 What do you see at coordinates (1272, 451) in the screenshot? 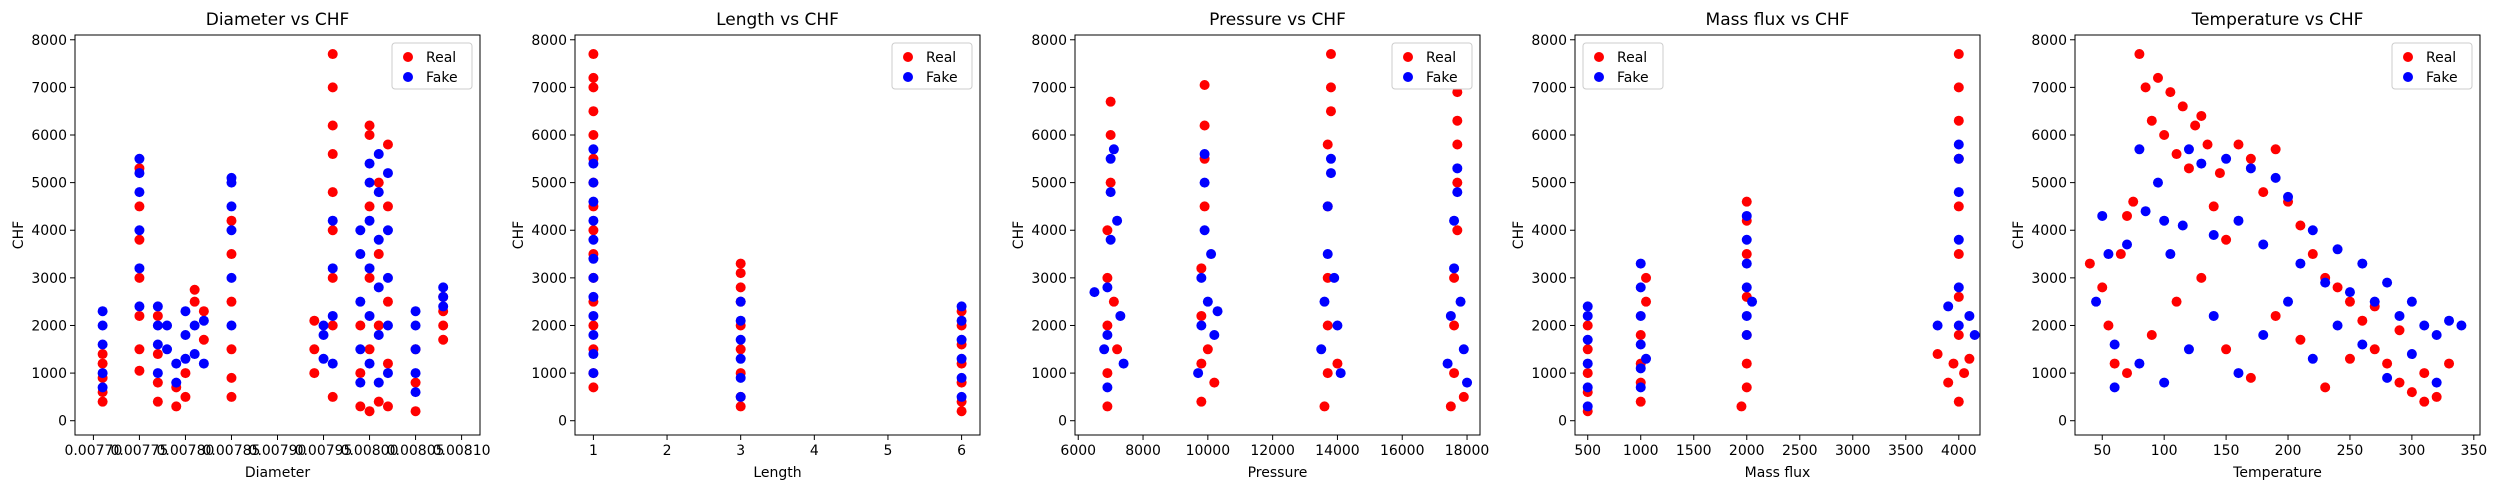
I see `x-tick-label: 12000` at bounding box center [1272, 451].